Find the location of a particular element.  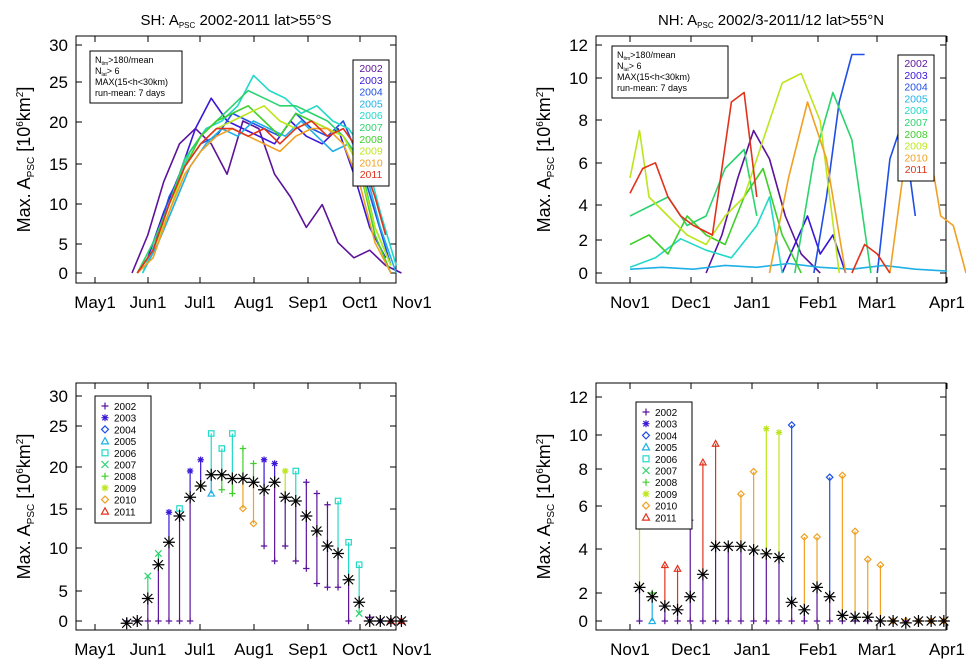

legend-entry: 2007 is located at coordinates (666, 472).